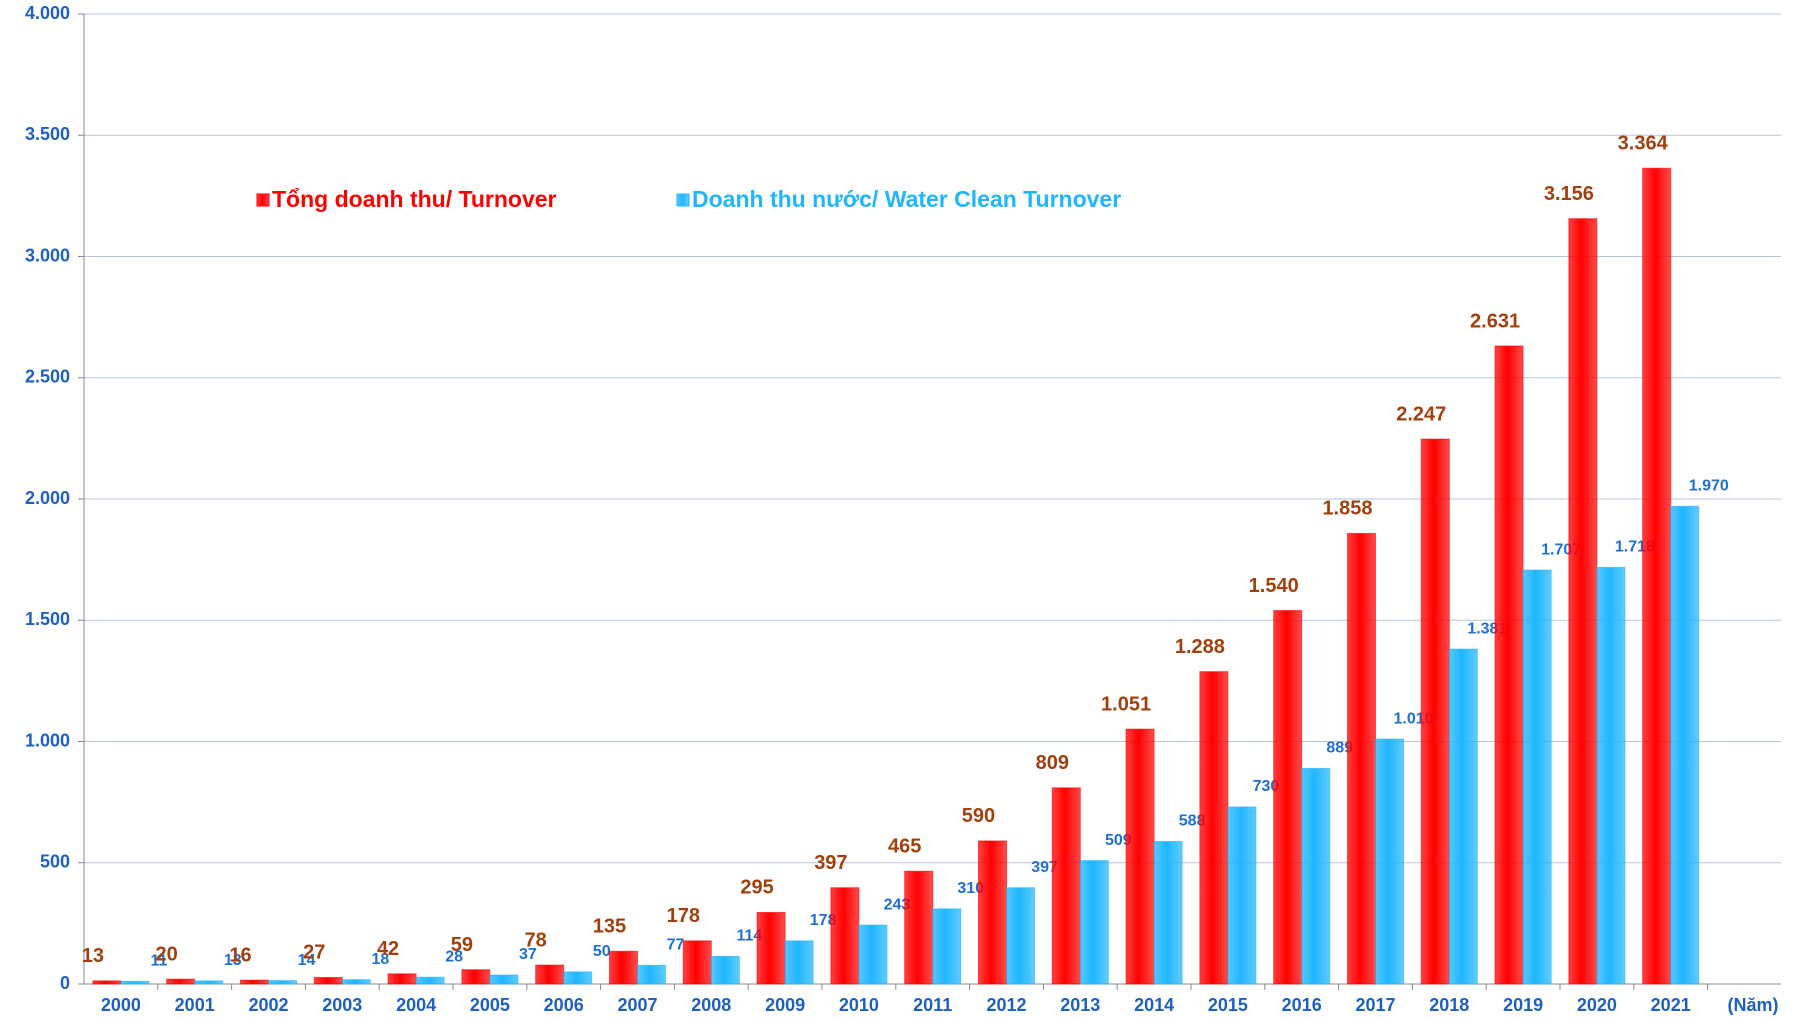 Image resolution: width=1793 pixels, height=1018 pixels. What do you see at coordinates (1449, 1005) in the screenshot?
I see `x-tick-label: 2018` at bounding box center [1449, 1005].